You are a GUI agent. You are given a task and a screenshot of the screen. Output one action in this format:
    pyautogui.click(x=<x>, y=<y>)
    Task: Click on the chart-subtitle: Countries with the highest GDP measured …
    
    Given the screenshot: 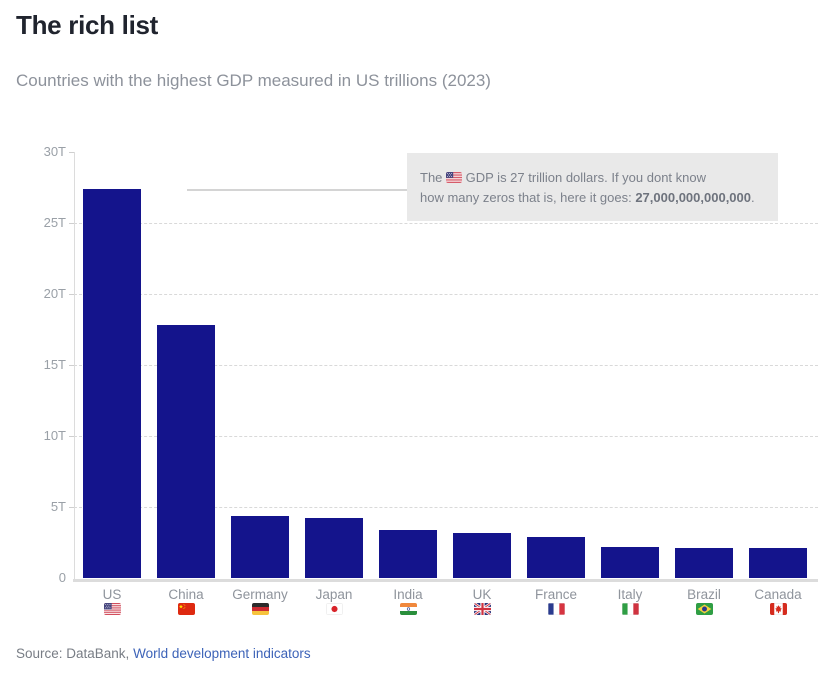 What is the action you would take?
    pyautogui.click(x=253, y=80)
    